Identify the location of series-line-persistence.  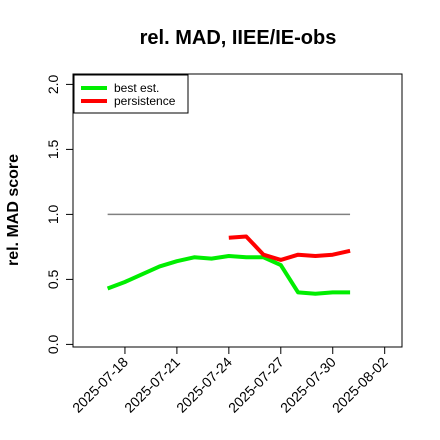
(289, 248).